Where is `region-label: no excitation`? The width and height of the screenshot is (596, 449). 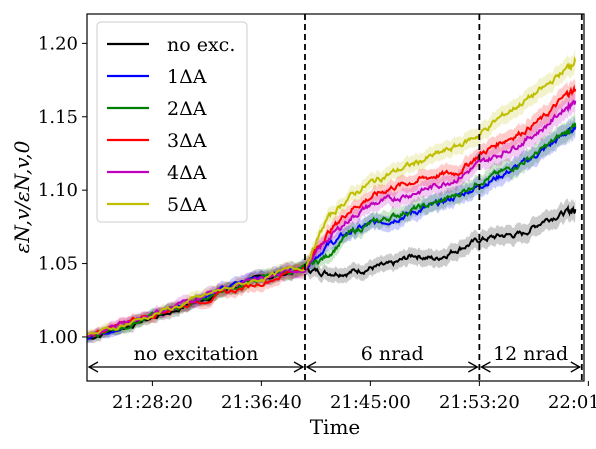 region-label: no excitation is located at coordinates (196, 354).